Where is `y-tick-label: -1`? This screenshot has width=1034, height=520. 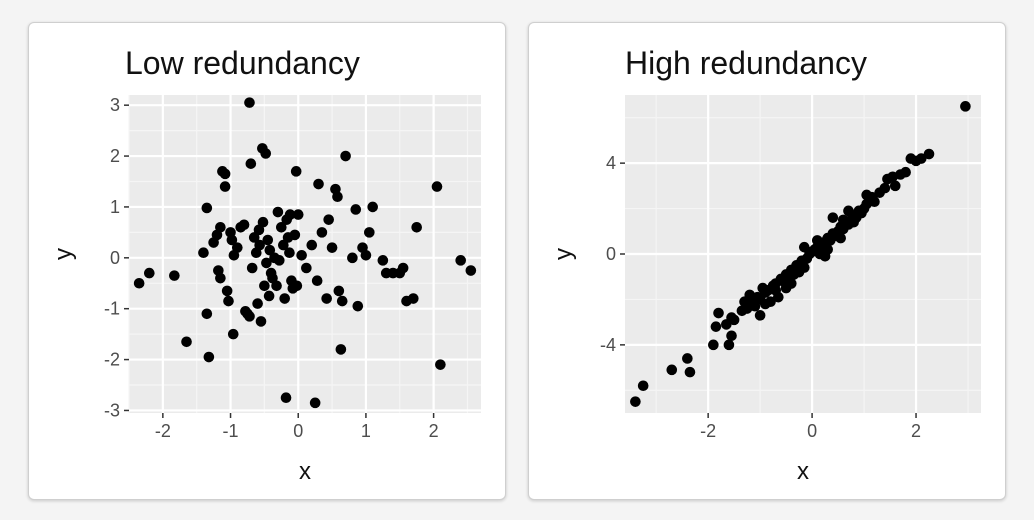 y-tick-label: -1 is located at coordinates (112, 309).